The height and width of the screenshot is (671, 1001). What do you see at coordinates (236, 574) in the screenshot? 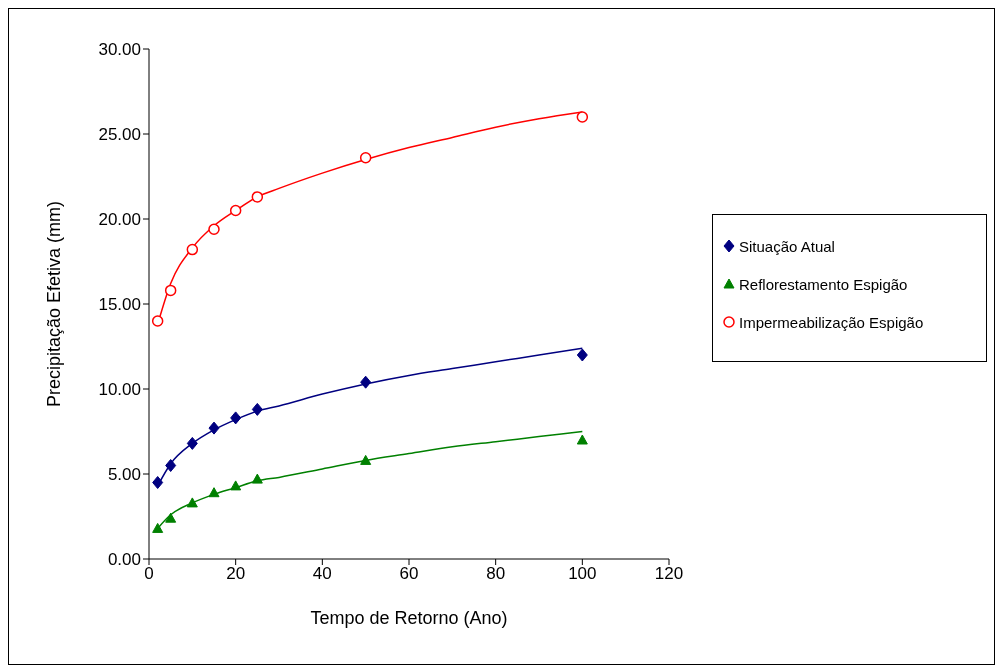
I see `x-tick-label: 20` at bounding box center [236, 574].